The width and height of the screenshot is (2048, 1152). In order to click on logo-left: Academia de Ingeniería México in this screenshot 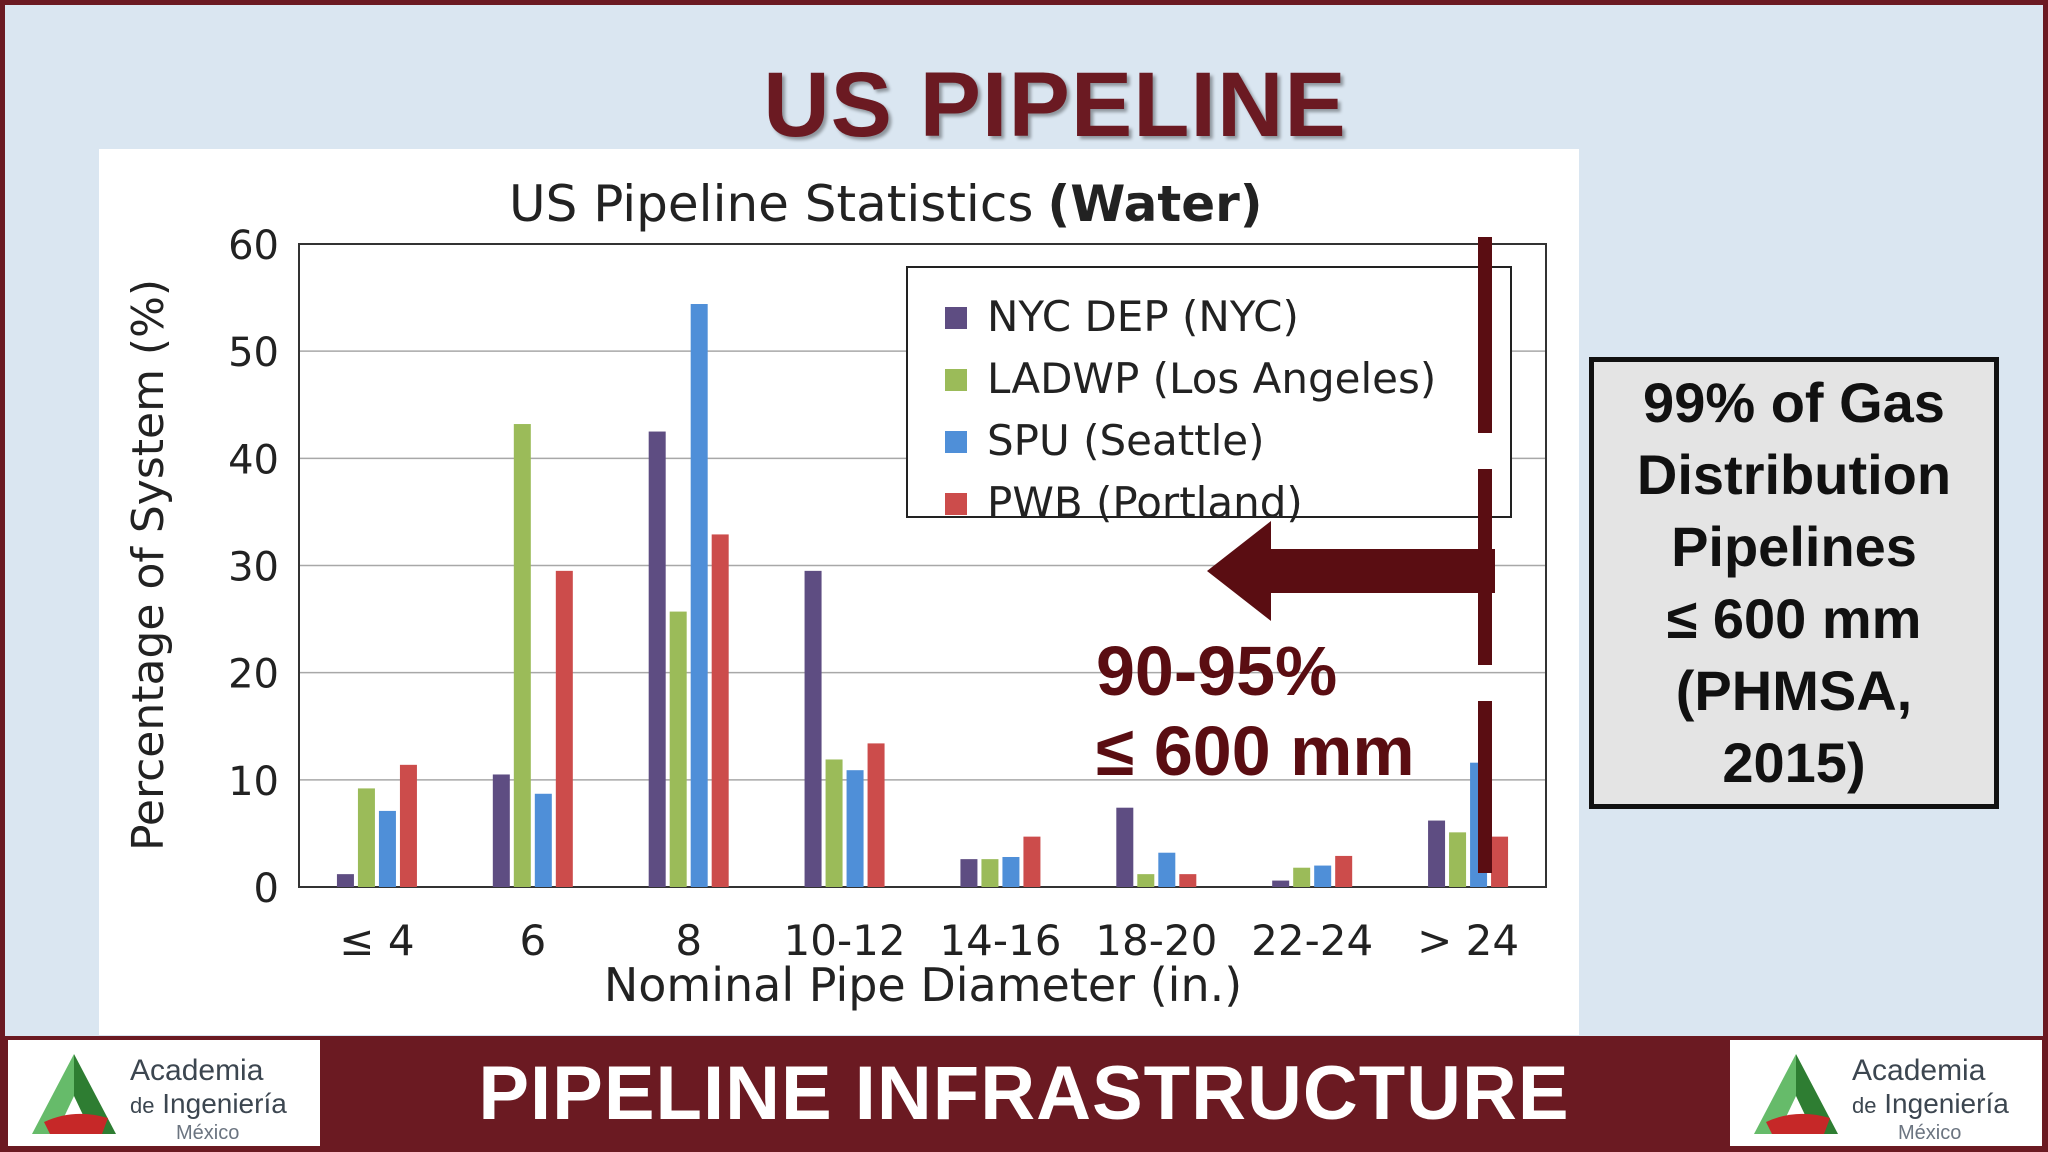, I will do `click(164, 1093)`.